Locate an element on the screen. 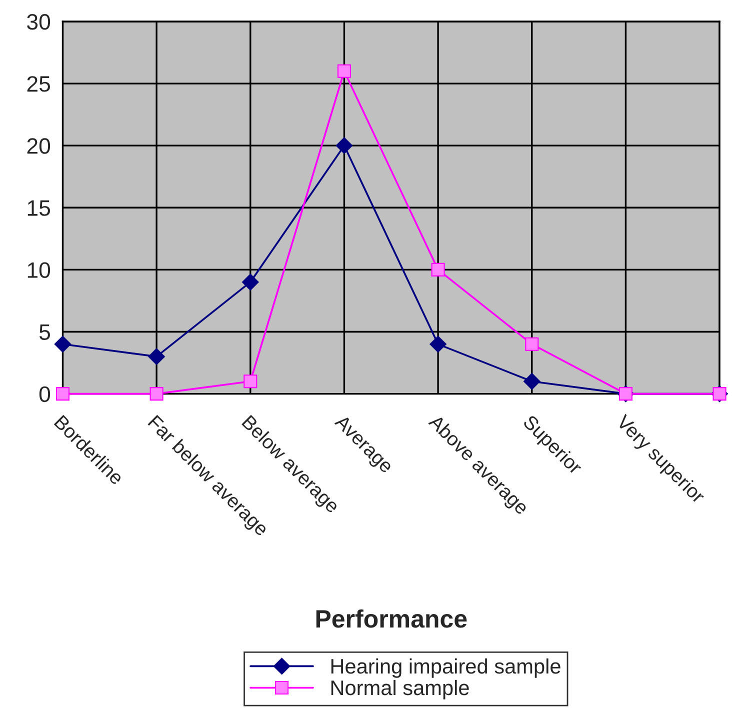 The image size is (738, 716). y-tick-label: 30 is located at coordinates (38, 22).